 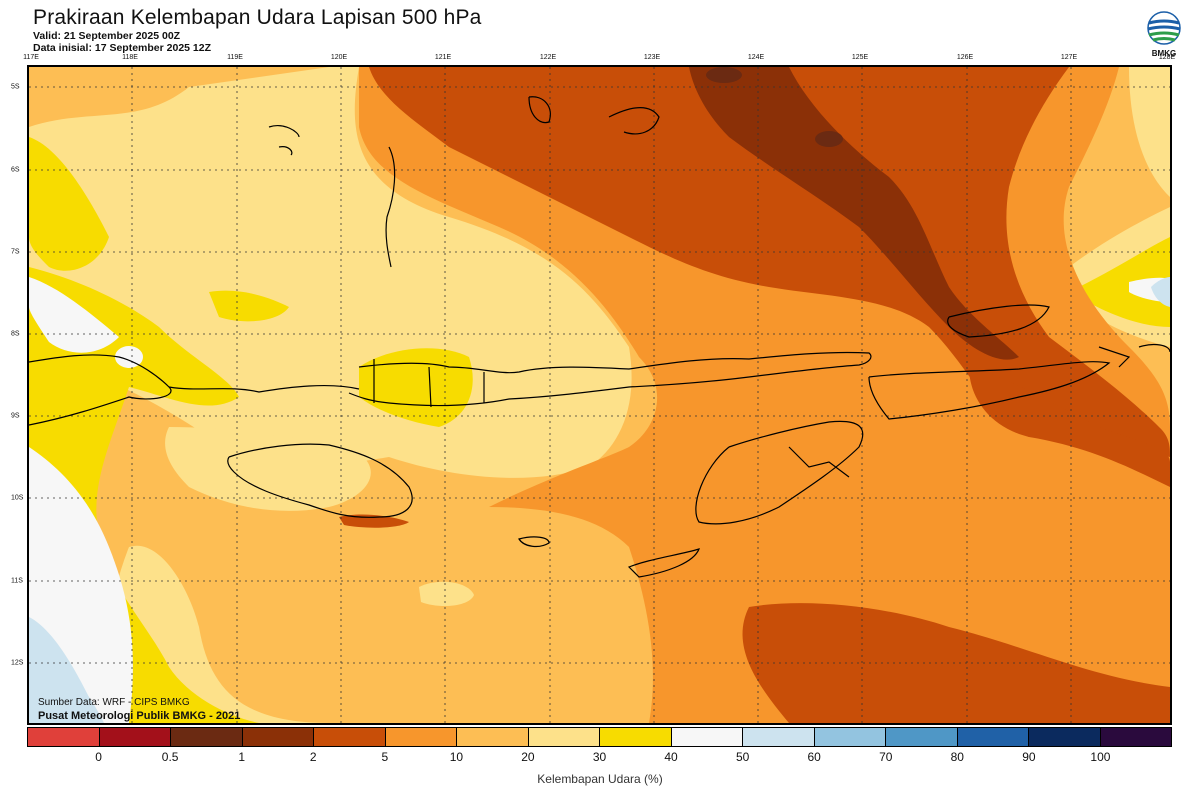 I want to click on band-40-50-small, so click(x=249, y=306).